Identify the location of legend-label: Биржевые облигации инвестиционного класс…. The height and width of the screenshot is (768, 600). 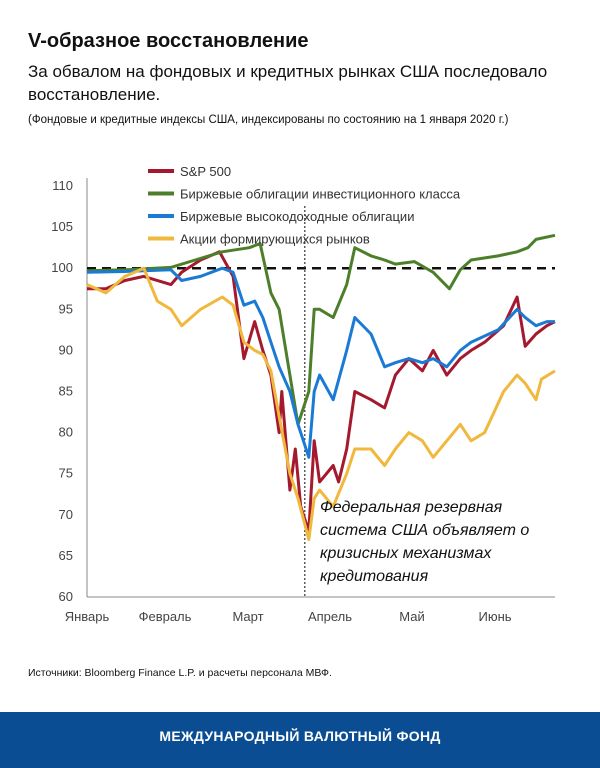
(320, 194).